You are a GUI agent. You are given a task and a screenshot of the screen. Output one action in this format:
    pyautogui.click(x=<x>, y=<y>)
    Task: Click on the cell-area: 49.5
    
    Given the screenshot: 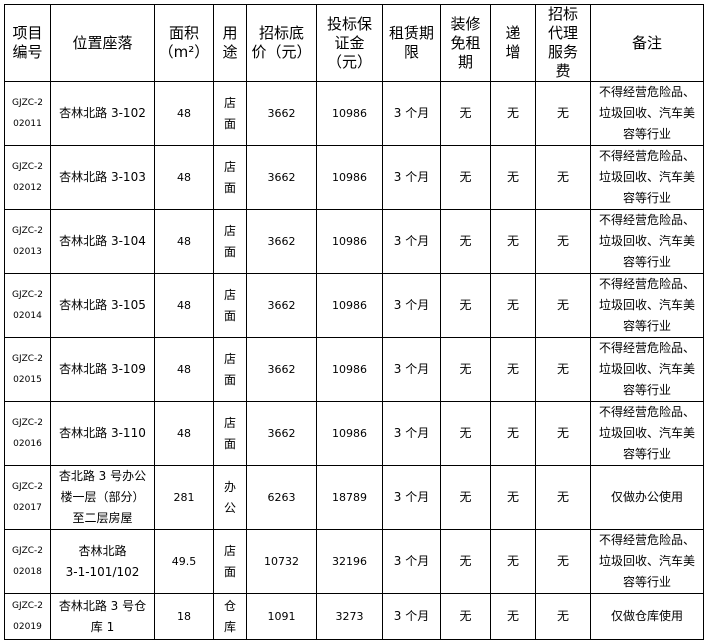 What is the action you would take?
    pyautogui.click(x=184, y=561)
    